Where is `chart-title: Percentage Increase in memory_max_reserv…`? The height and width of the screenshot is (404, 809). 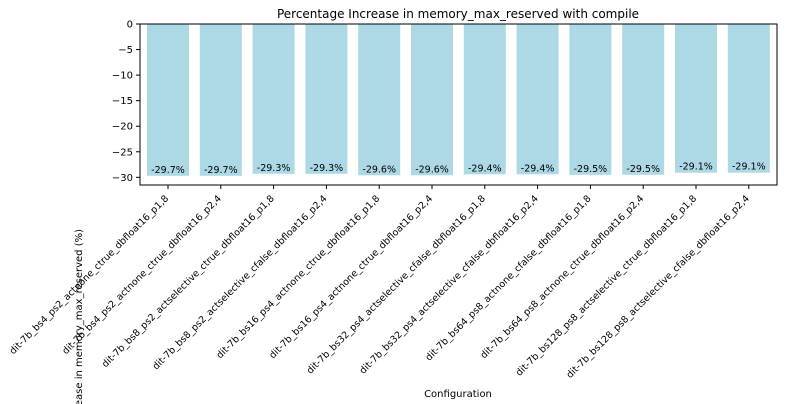
chart-title: Percentage Increase in memory_max_reserv… is located at coordinates (458, 14).